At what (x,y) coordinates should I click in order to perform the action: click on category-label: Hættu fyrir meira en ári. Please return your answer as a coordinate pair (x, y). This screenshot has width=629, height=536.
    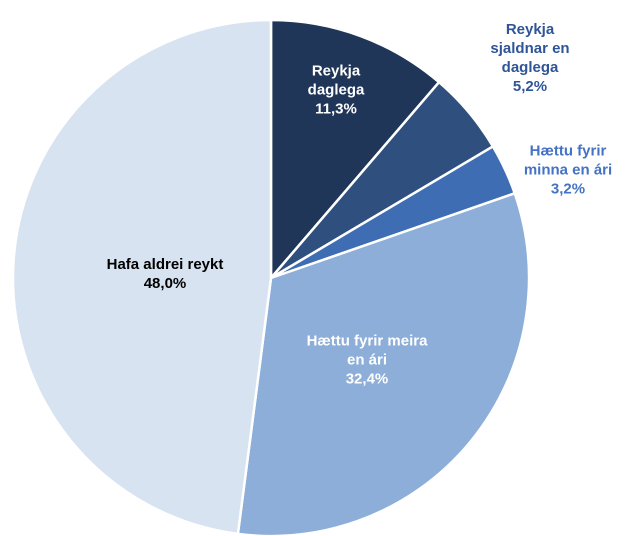
    Looking at the image, I should click on (367, 350).